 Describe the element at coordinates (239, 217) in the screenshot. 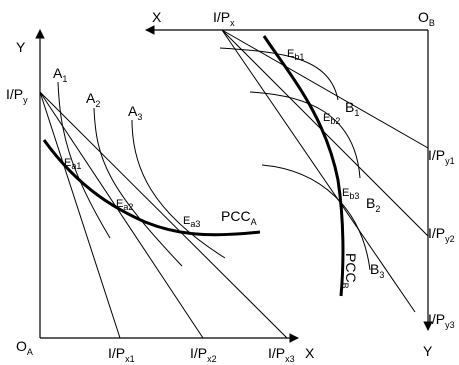

I see `pcc-a-label: PCCA` at that location.